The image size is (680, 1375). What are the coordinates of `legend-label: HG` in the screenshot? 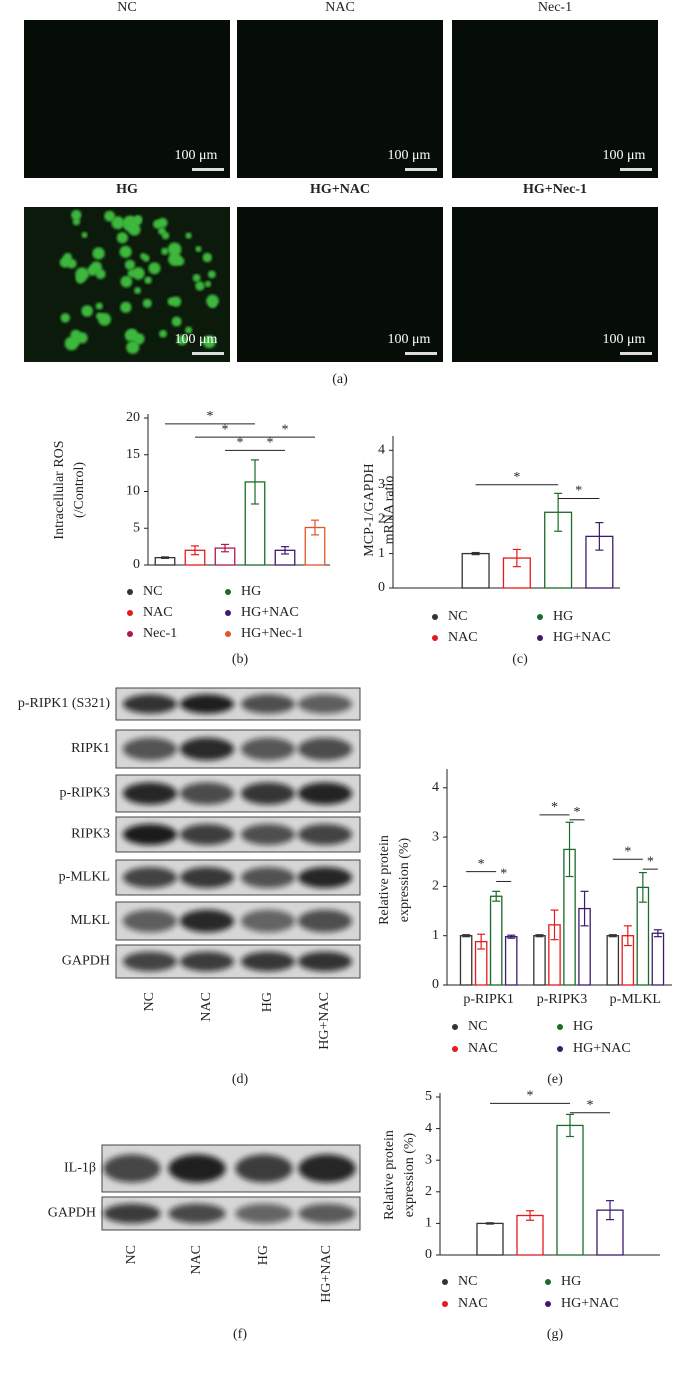 It's located at (251, 591).